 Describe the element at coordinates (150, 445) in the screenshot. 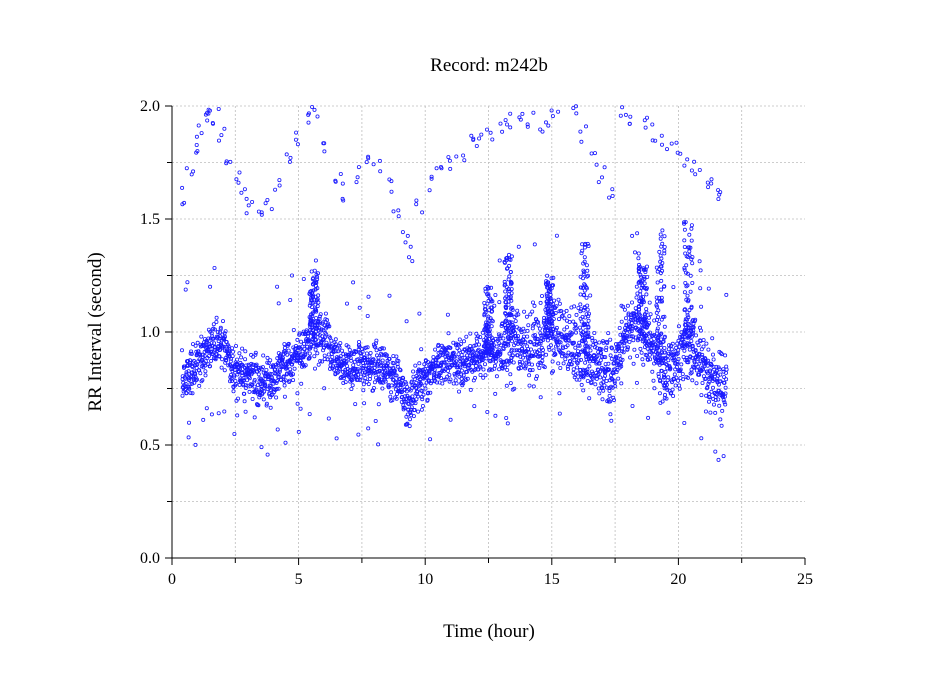

I see `y-tick-label: 0.5` at that location.